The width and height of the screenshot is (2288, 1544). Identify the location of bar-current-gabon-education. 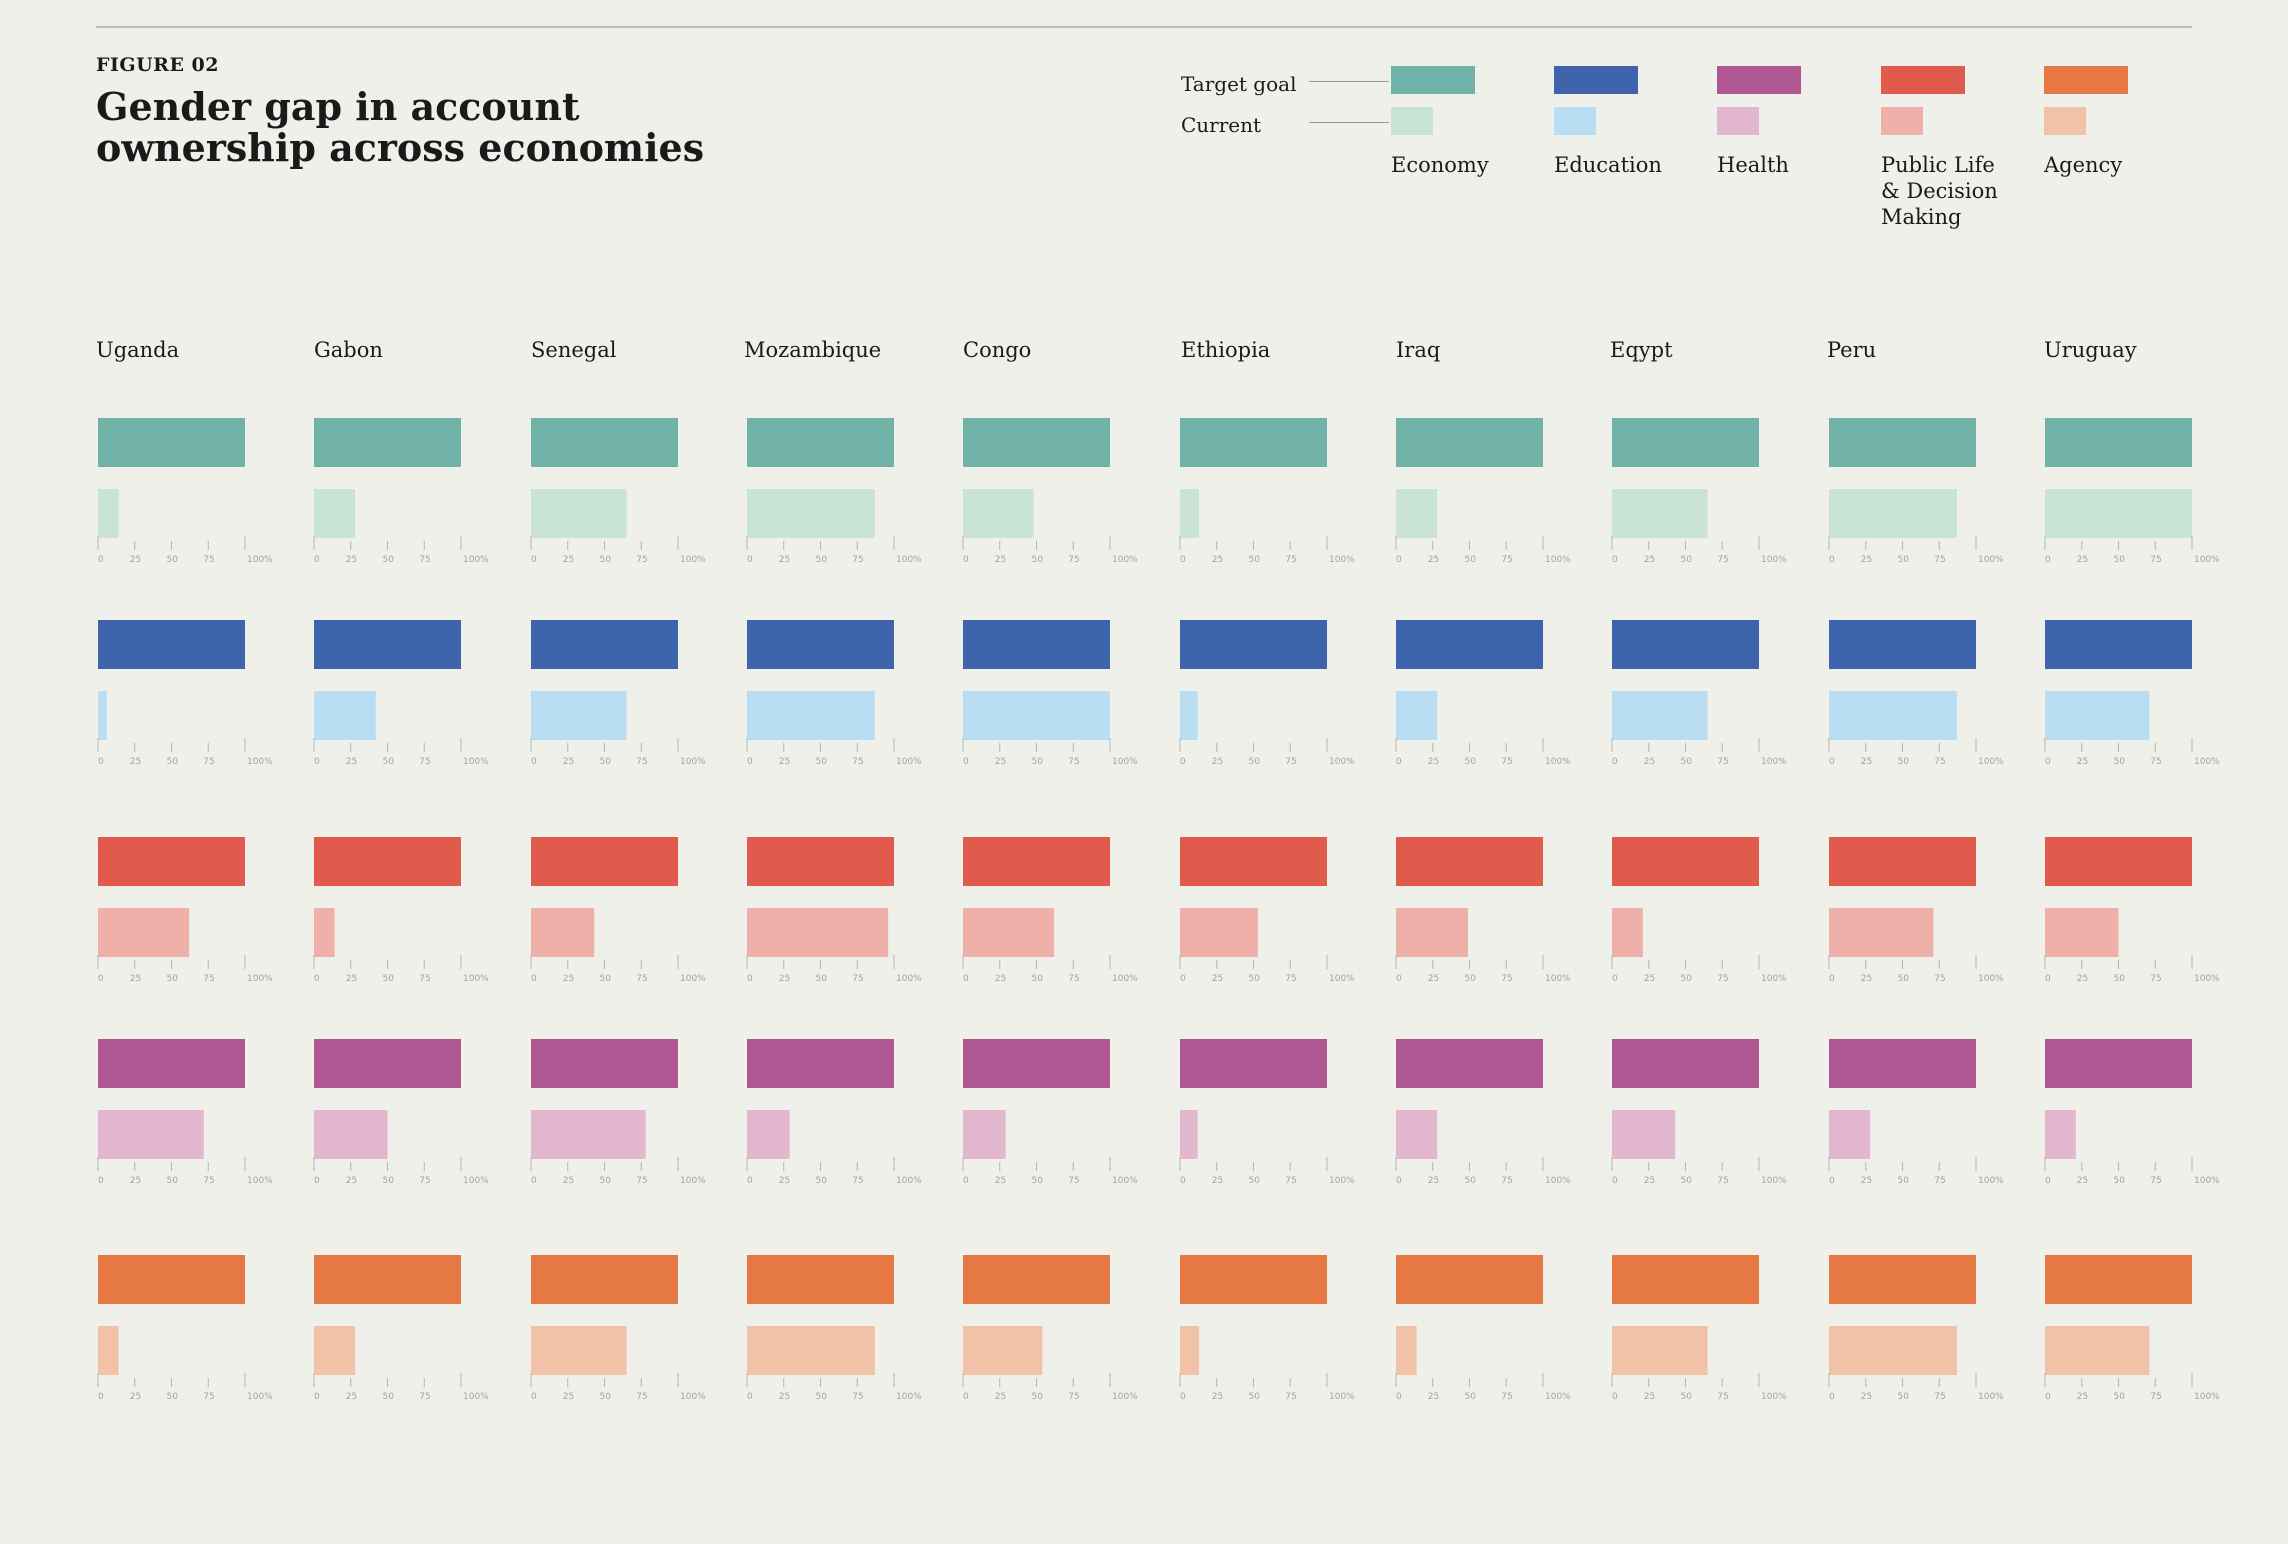
(345, 715).